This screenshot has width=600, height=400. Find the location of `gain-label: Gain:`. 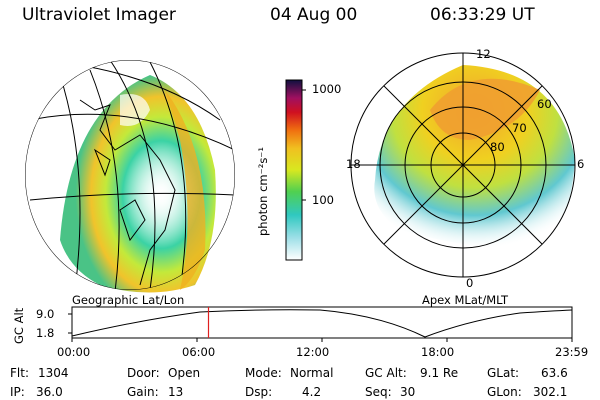

gain-label: Gain: is located at coordinates (143, 392).